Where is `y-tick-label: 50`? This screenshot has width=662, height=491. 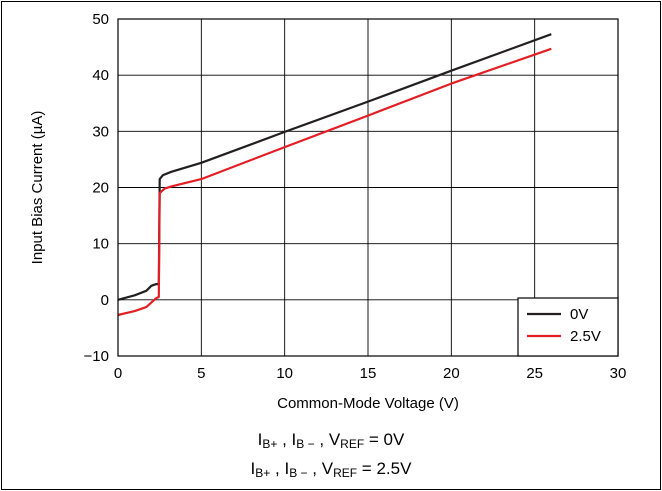 y-tick-label: 50 is located at coordinates (100, 19).